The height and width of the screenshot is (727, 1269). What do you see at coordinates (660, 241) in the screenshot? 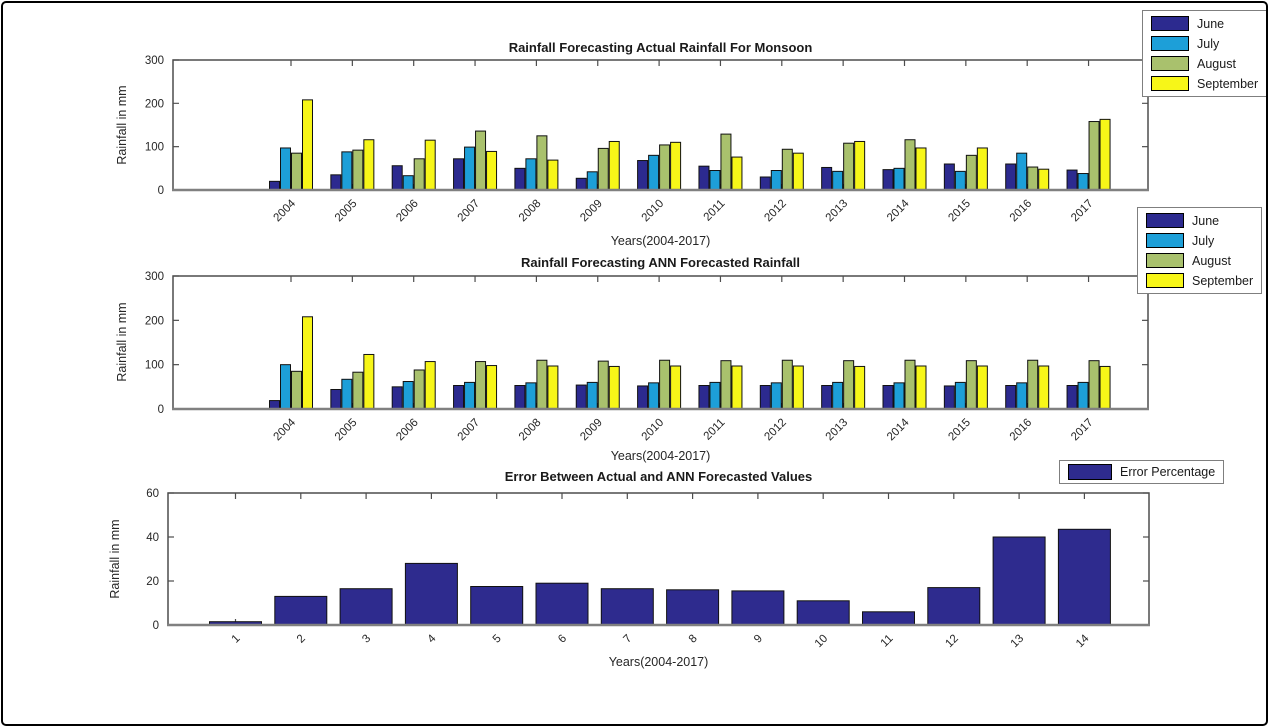
I see `x-axis-label-actual: Years(2004-2017)` at bounding box center [660, 241].